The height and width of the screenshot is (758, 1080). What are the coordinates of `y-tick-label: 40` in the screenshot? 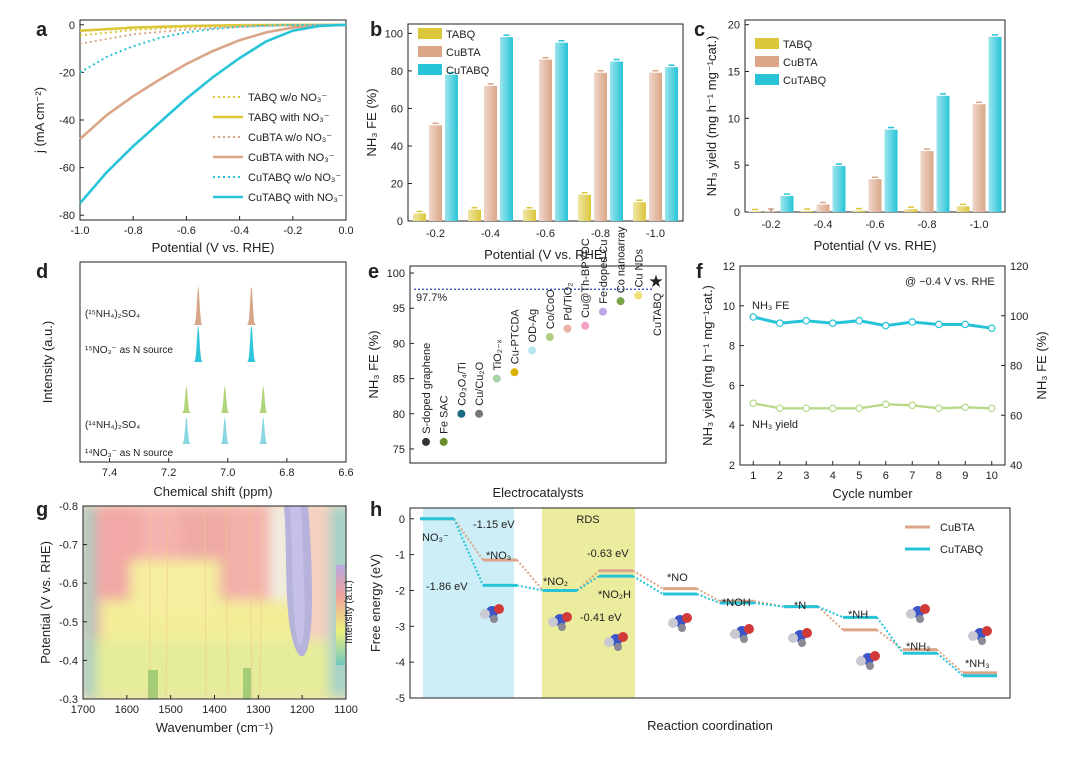 It's located at (397, 147).